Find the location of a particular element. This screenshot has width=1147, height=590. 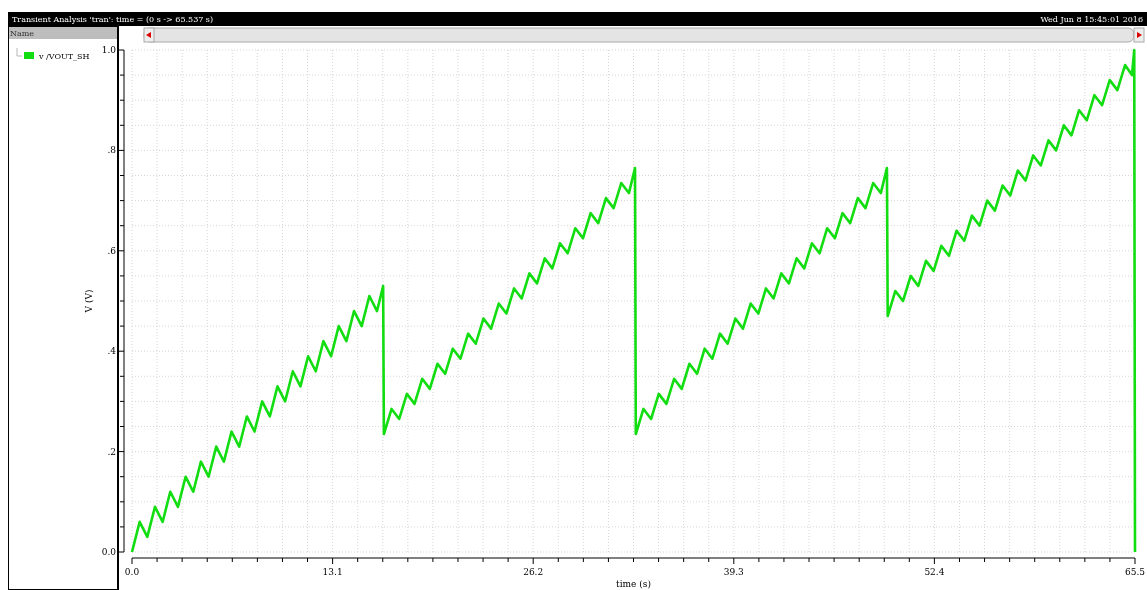

y-tick-label: 1.0 is located at coordinates (109, 50).